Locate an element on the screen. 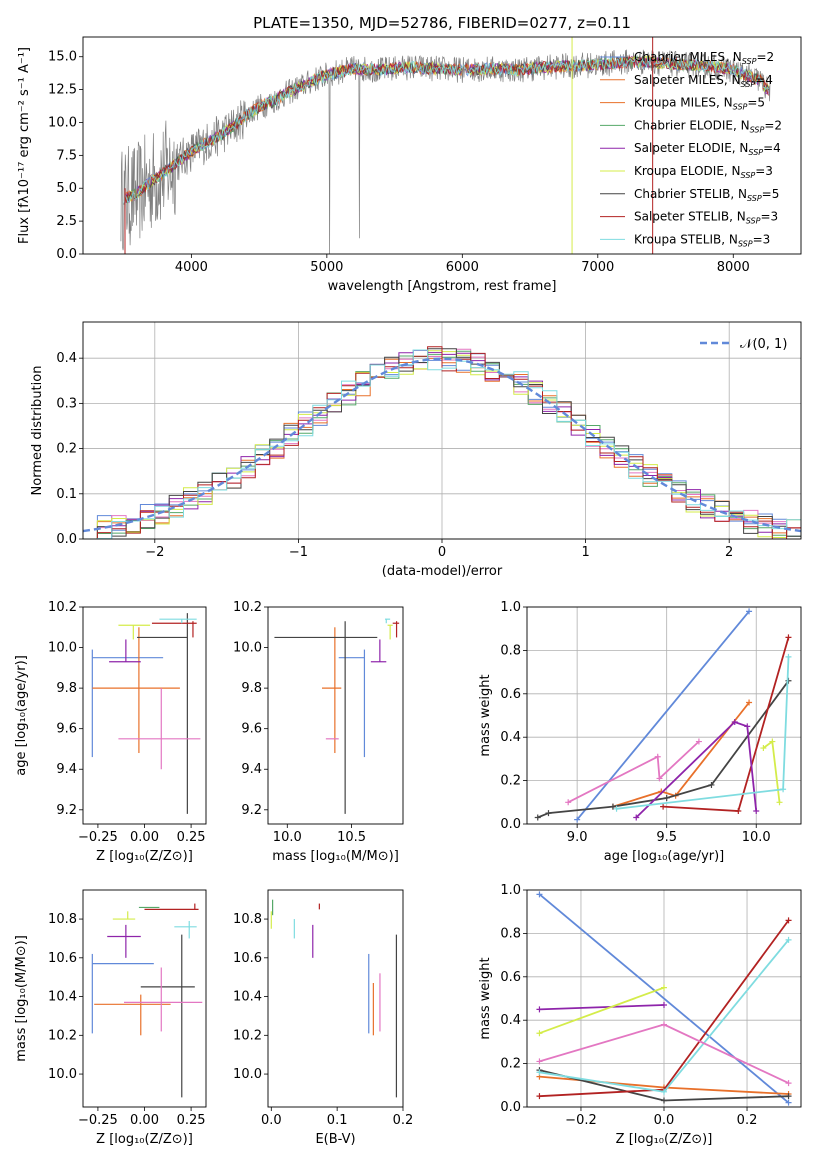  histogram-kroupa_stelib is located at coordinates (442, 444).